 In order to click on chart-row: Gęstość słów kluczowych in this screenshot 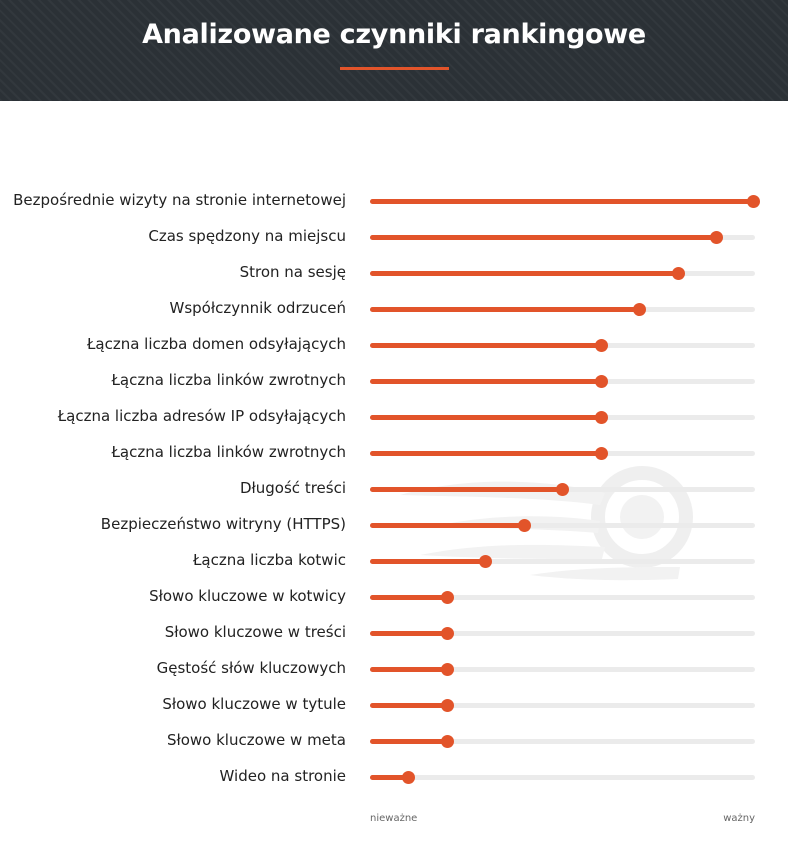, I will do `click(394, 669)`.